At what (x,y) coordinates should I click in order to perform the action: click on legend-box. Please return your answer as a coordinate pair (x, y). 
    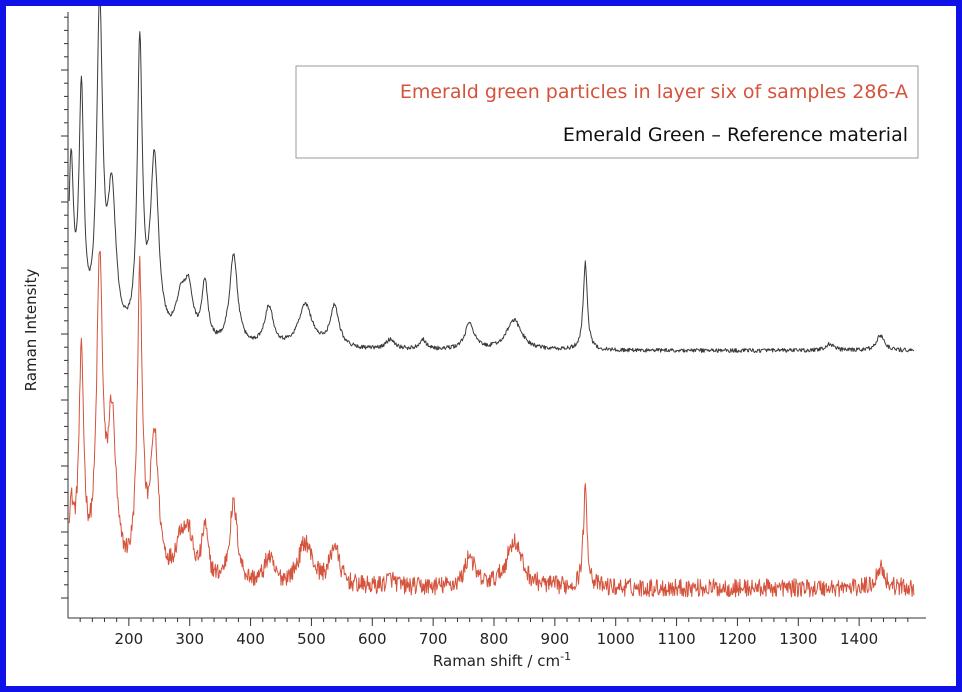
    Looking at the image, I should click on (607, 112).